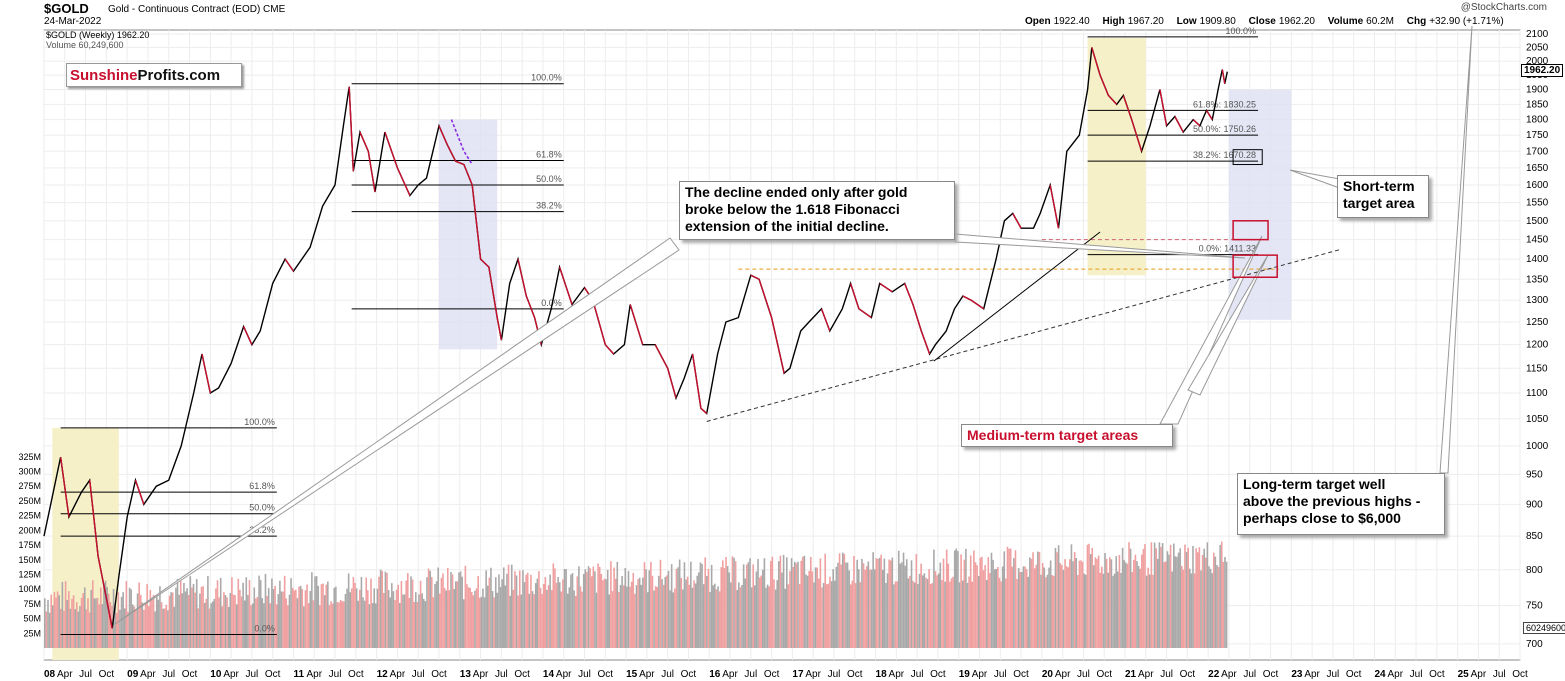 This screenshot has height=681, width=1565. What do you see at coordinates (792, 209) in the screenshot?
I see `decline-line-2: broke below the 1.618 Fibonacci` at bounding box center [792, 209].